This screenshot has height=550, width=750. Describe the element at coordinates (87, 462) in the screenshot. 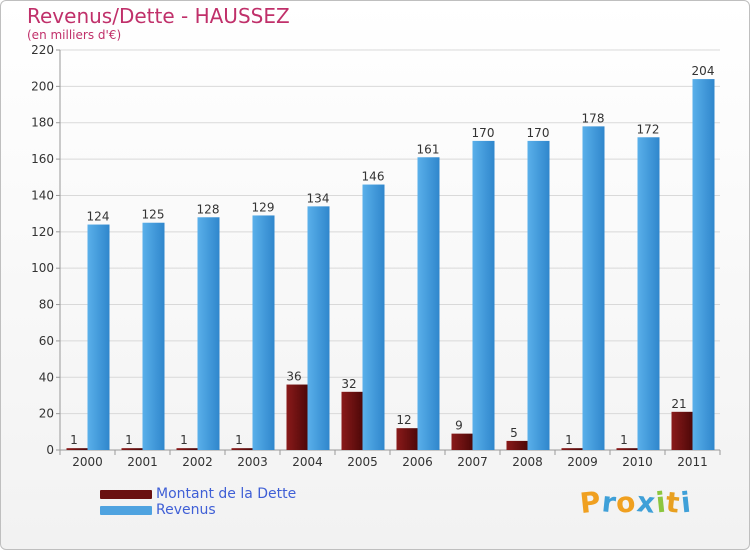

I see `x-tick-label: 2000` at that location.